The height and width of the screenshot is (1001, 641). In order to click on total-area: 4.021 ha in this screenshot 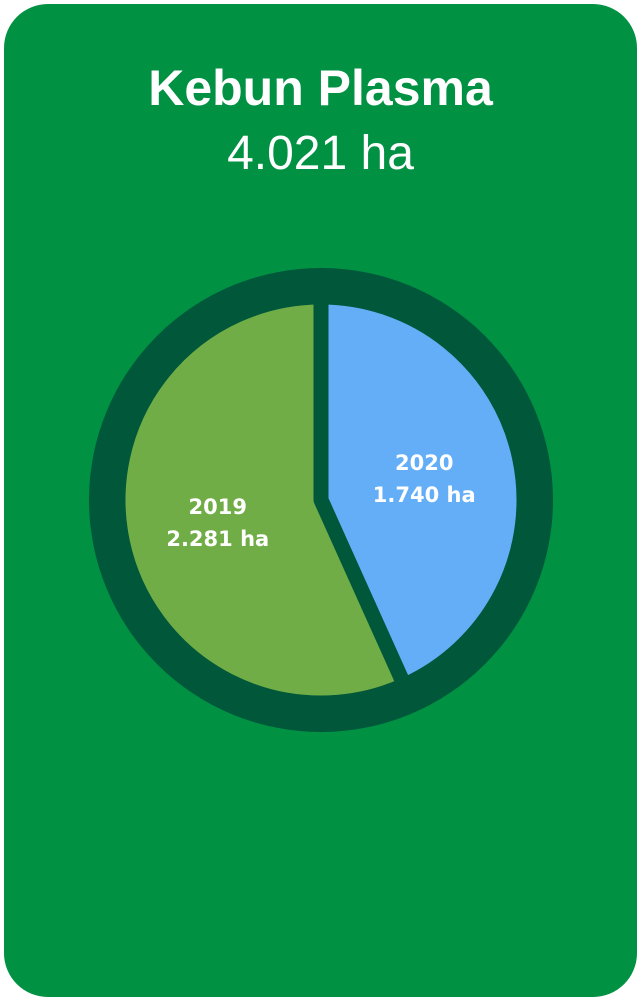, I will do `click(320, 153)`.